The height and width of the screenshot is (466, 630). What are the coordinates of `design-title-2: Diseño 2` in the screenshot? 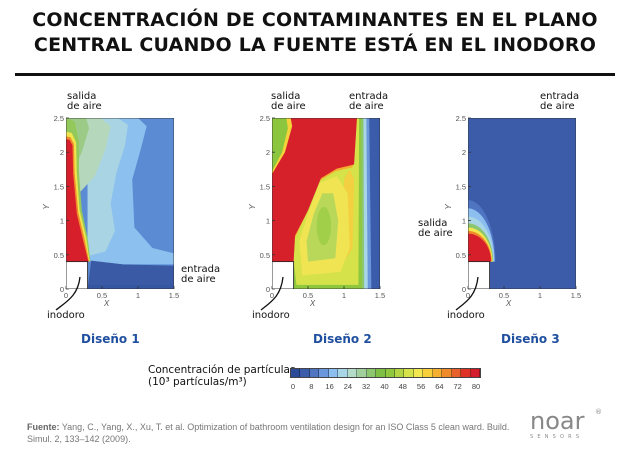 It's located at (342, 339).